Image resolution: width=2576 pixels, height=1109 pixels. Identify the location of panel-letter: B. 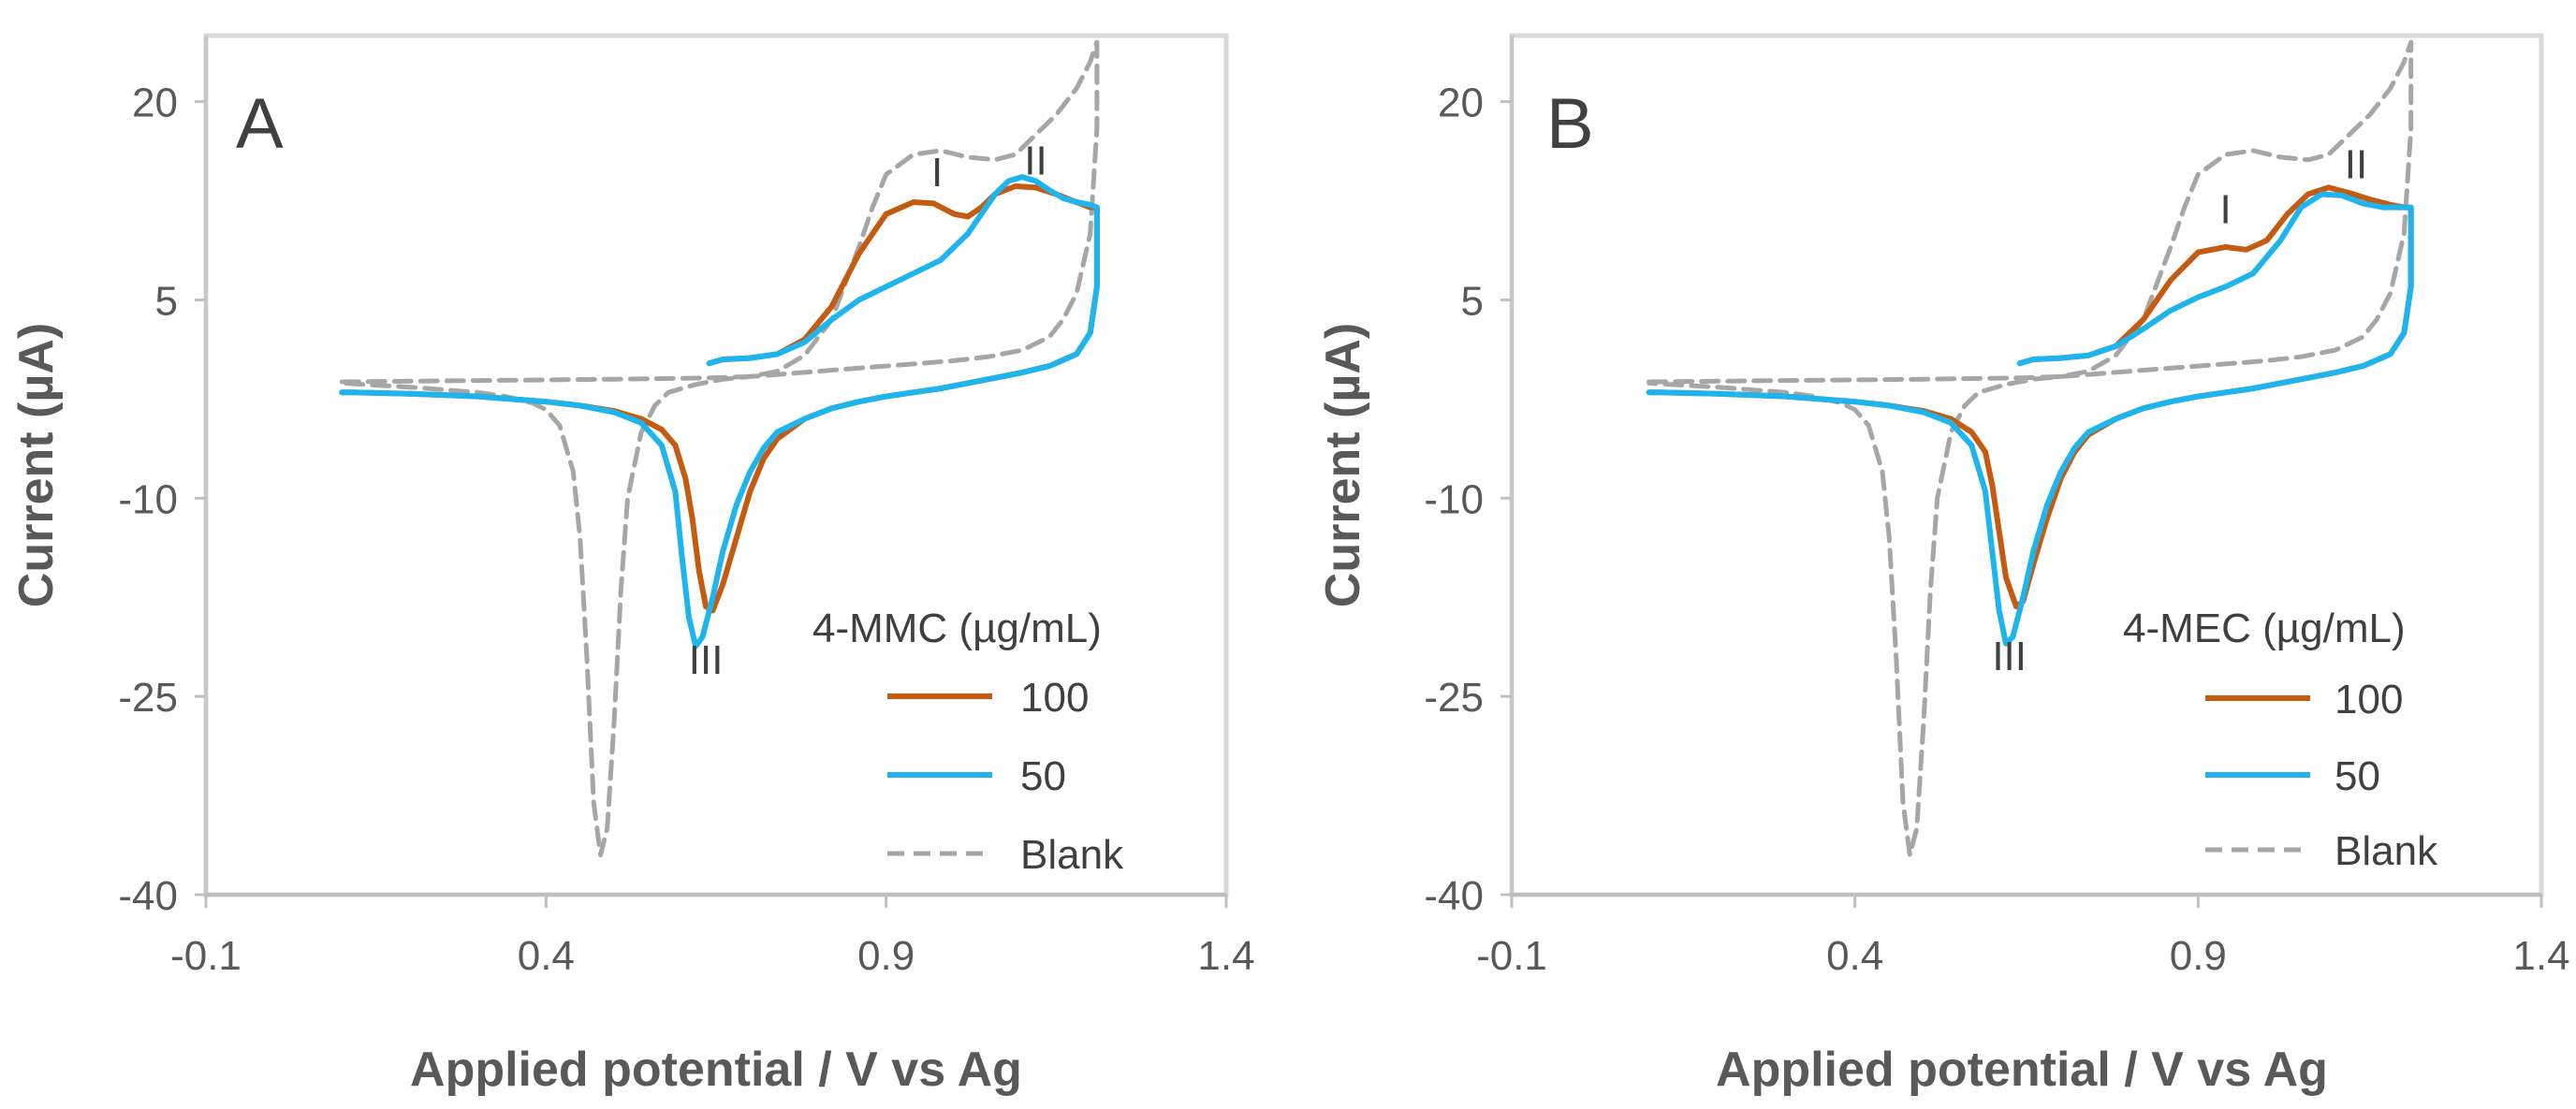
(1570, 124).